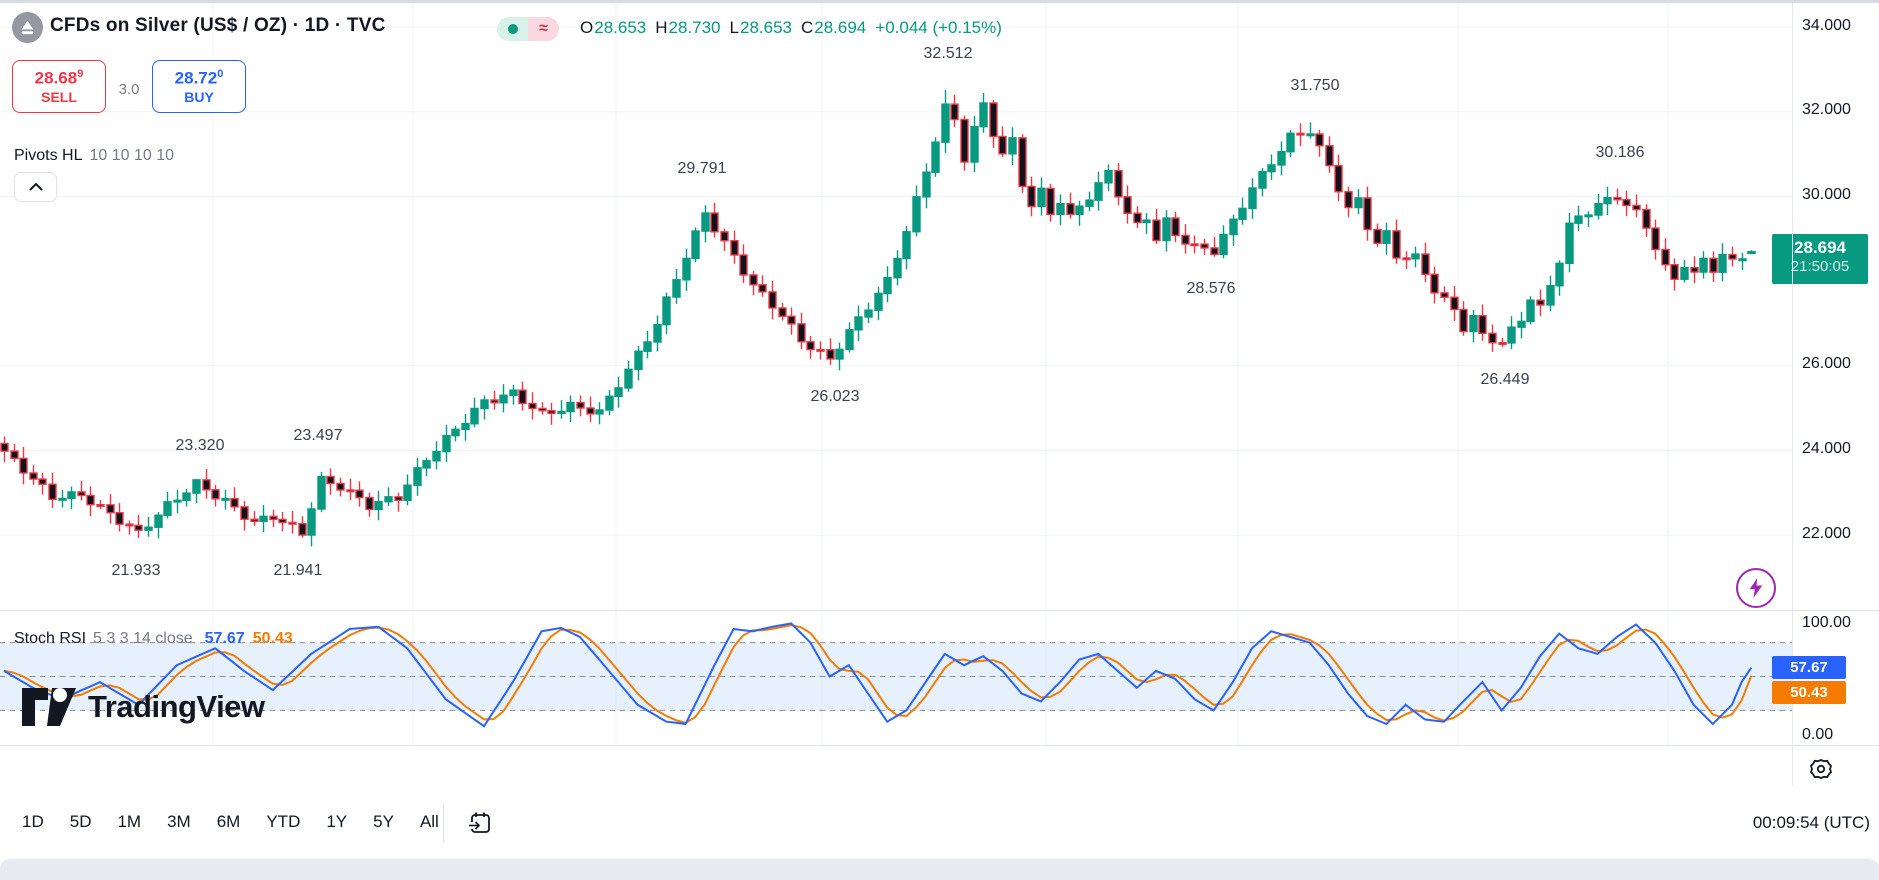  Describe the element at coordinates (199, 86) in the screenshot. I see `buy-button: 28.720 BUY` at that location.